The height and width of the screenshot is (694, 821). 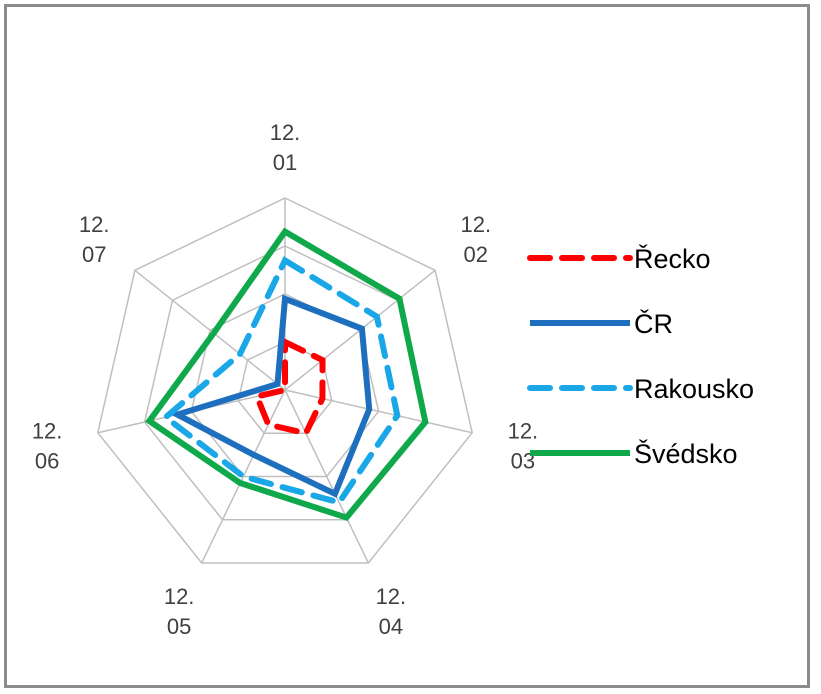 I want to click on series-lines, so click(x=287, y=374).